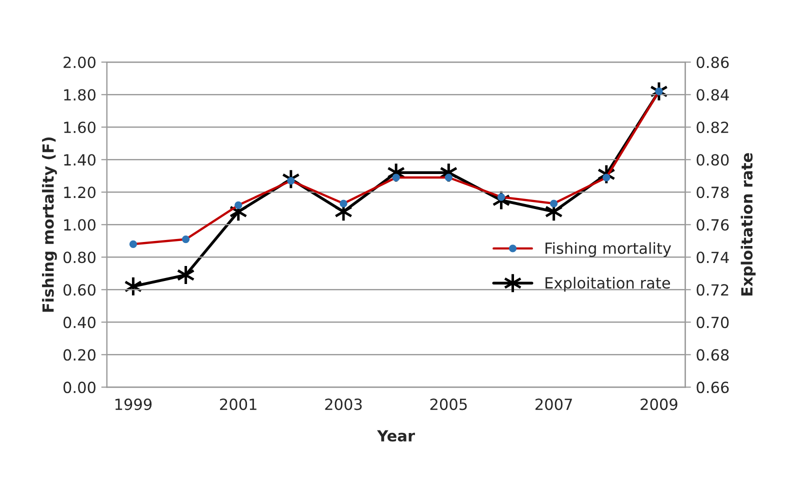 Image resolution: width=810 pixels, height=497 pixels. I want to click on y-tick-label: 0.40, so click(79, 322).